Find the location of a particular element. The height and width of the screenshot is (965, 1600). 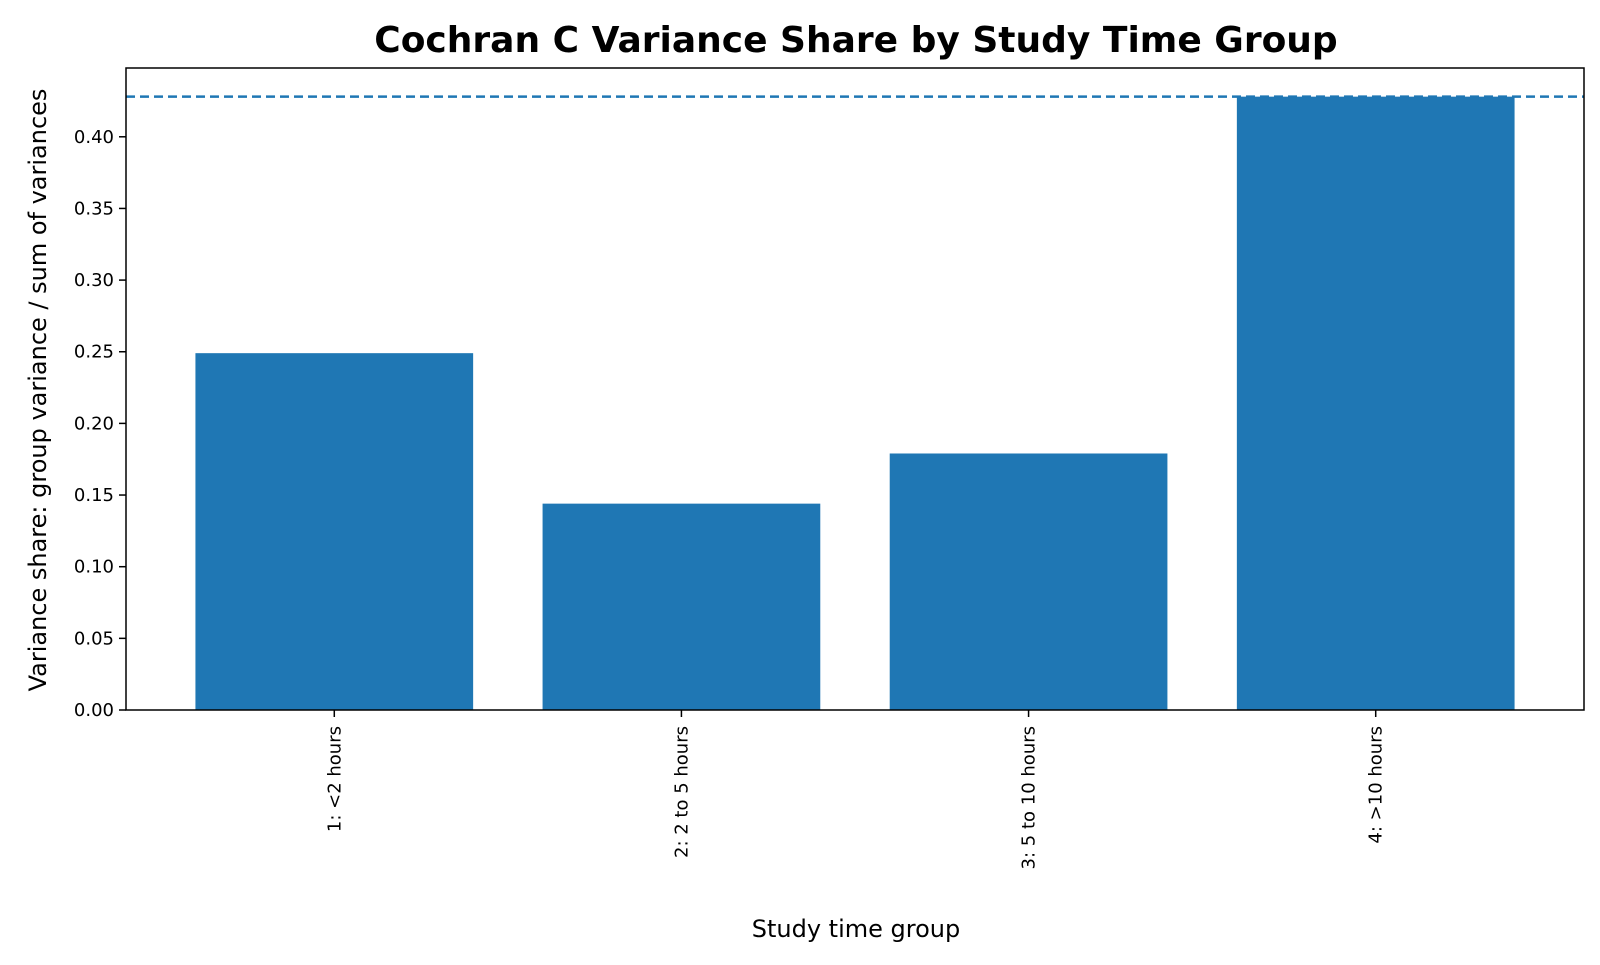

x-tick-label-0: 1: <2 hours is located at coordinates (334, 779).